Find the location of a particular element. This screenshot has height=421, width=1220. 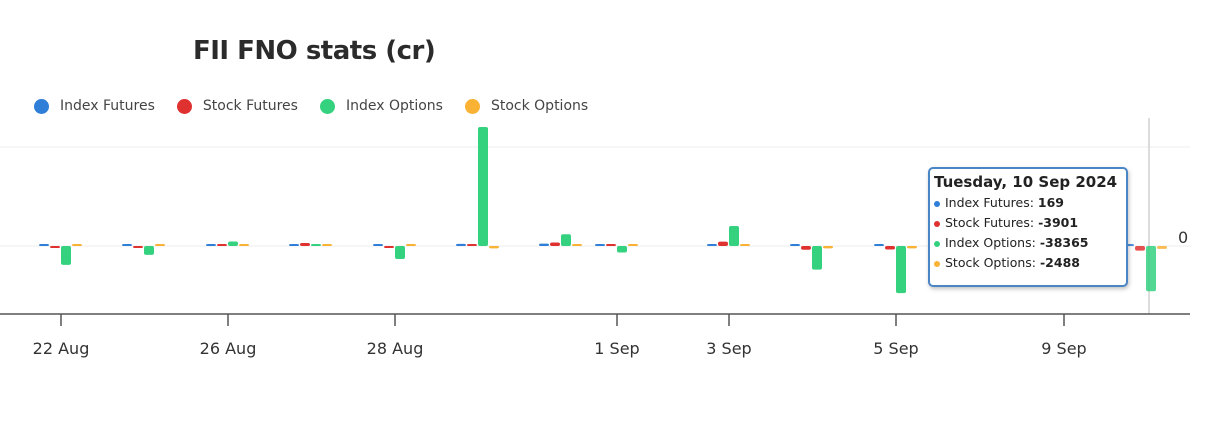

tooltip-value: -2488 is located at coordinates (1059, 262).